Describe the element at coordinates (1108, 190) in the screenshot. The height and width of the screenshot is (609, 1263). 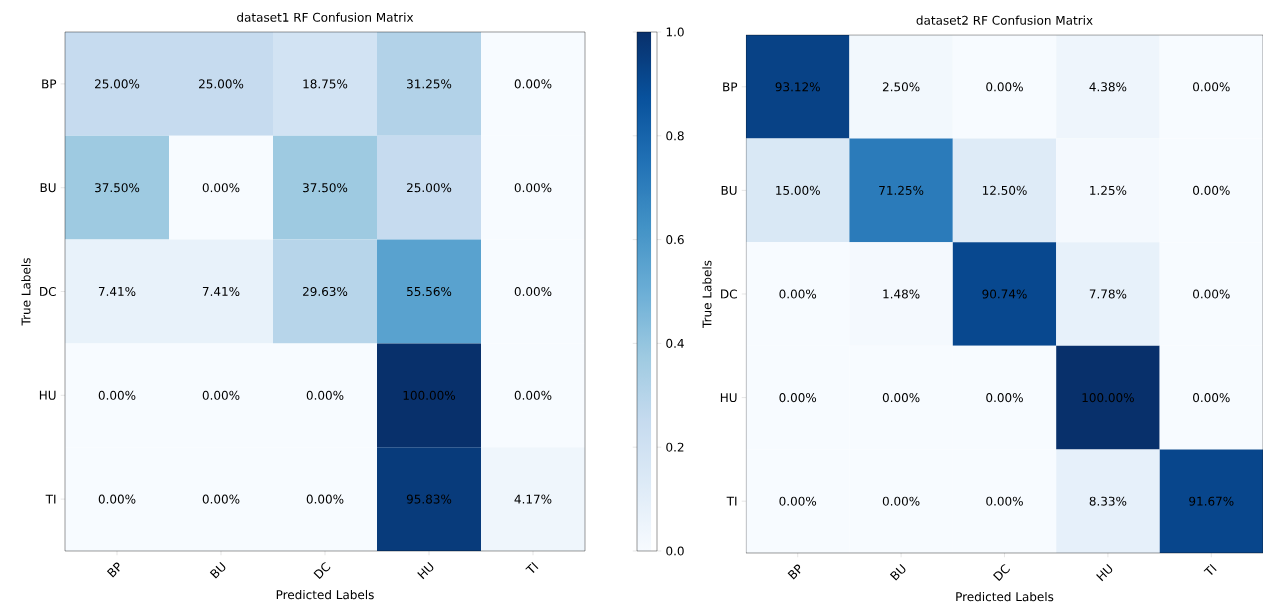
I see `data-label: 1.25%` at that location.